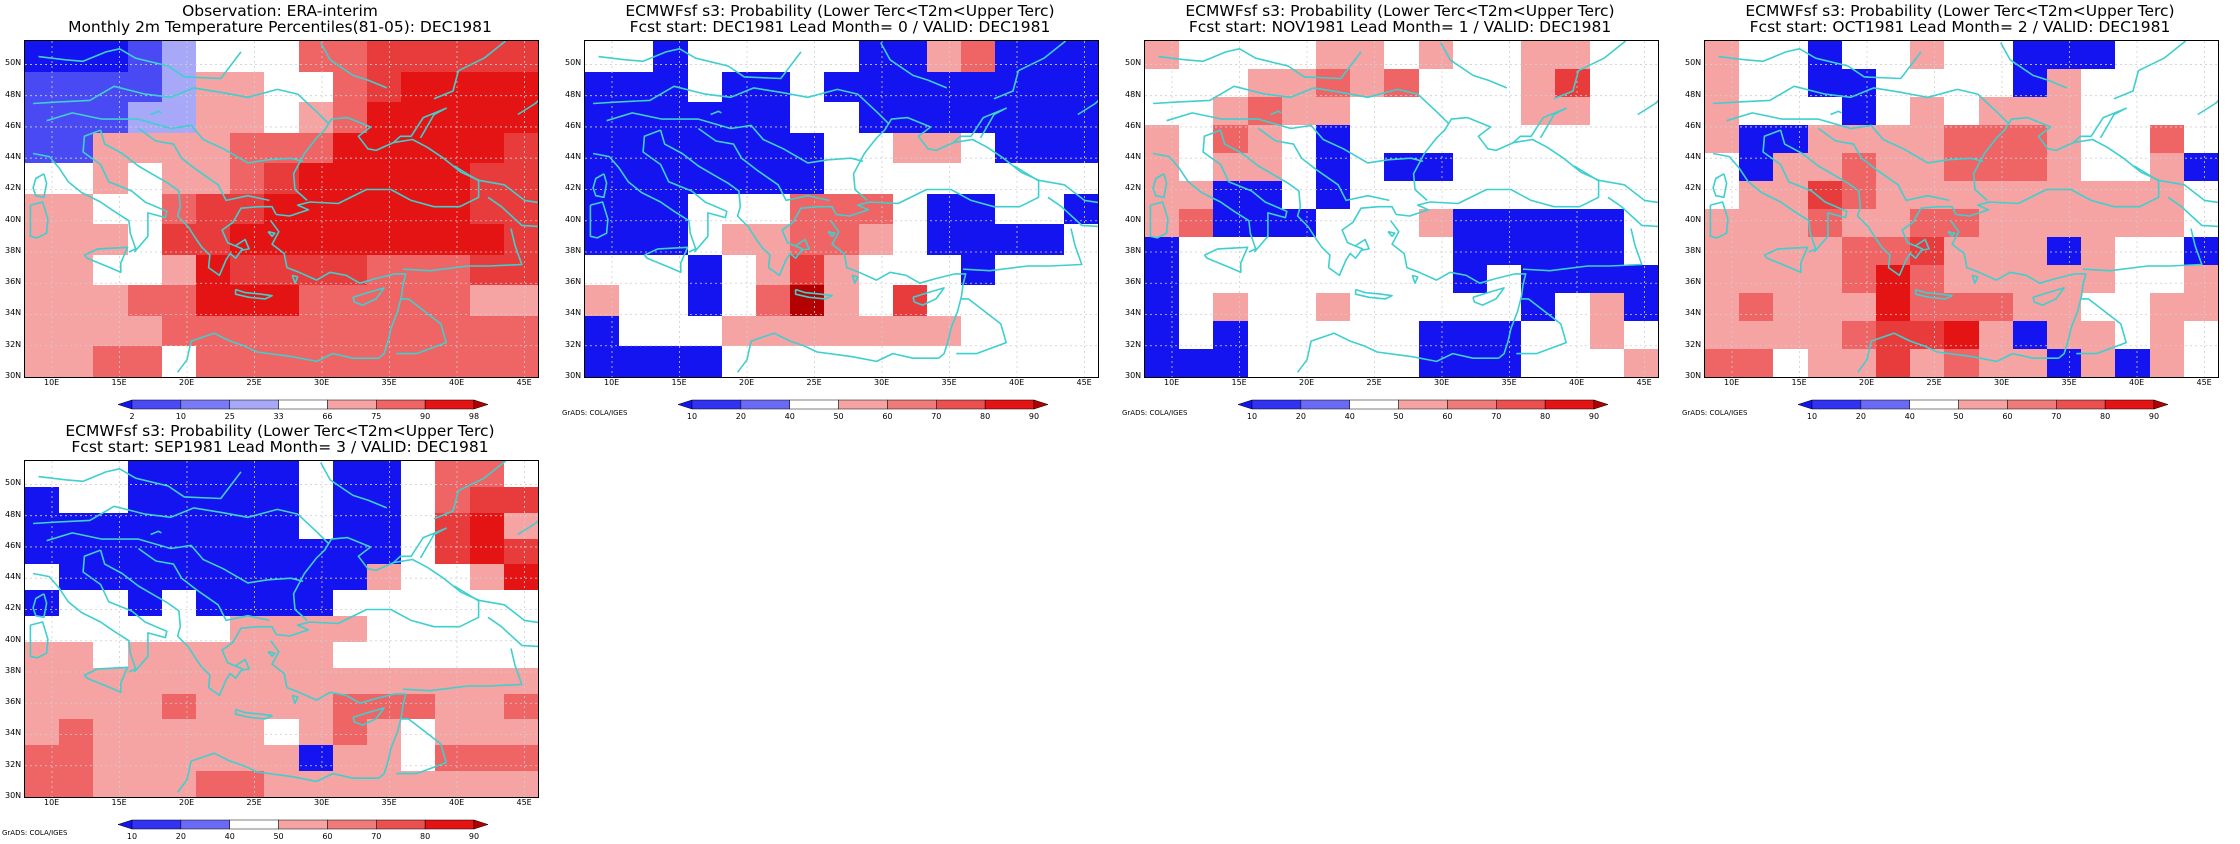 The image size is (2240, 844). I want to click on colorbar-label: 80, so click(425, 836).